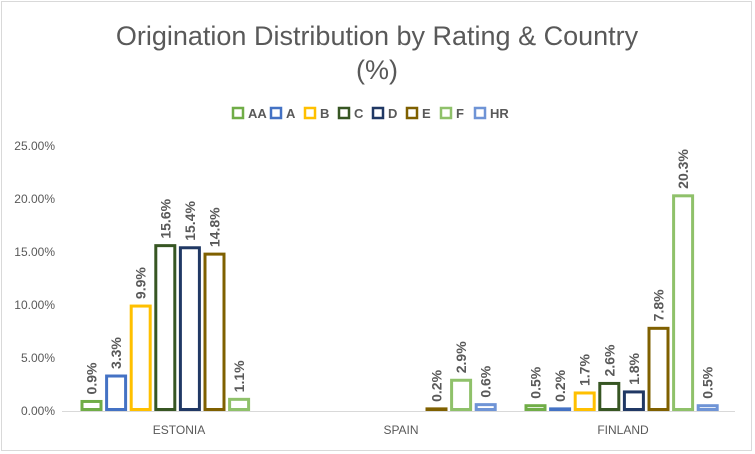 The width and height of the screenshot is (755, 454). What do you see at coordinates (480, 113) in the screenshot?
I see `legend-swatch-hr` at bounding box center [480, 113].